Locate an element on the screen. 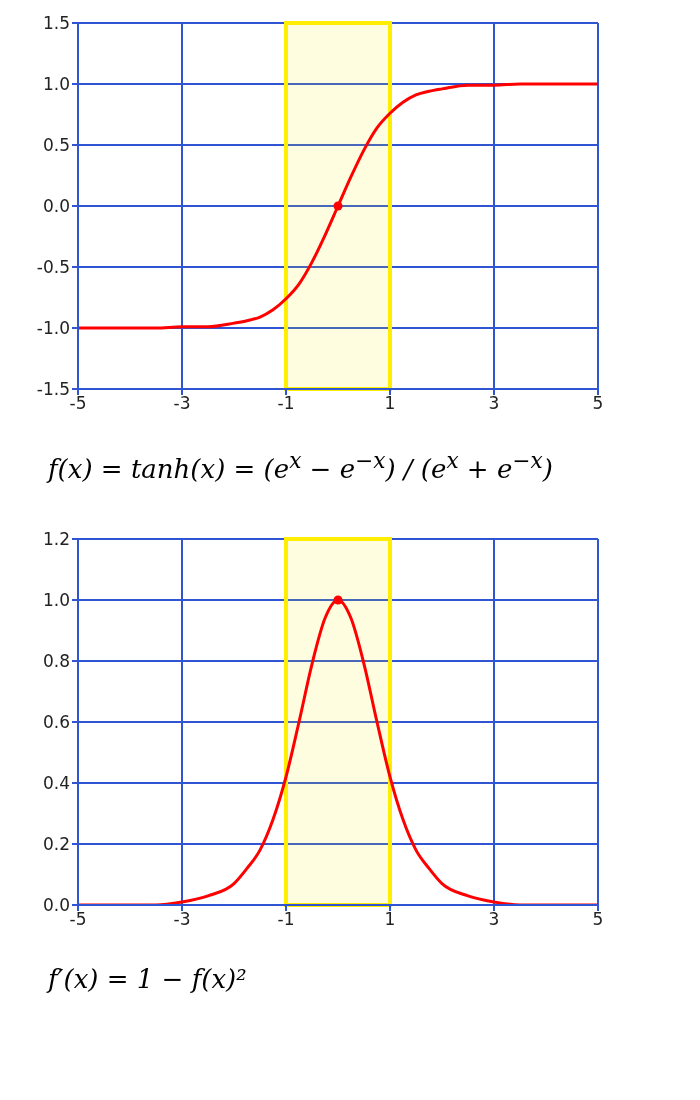 The image size is (700, 1100). text: f(x) = tanh(x) = (e$^{x}$ − e$^{−x}$) / (e$^{x}$ + e$^{−x}$) is located at coordinates (300, 466).